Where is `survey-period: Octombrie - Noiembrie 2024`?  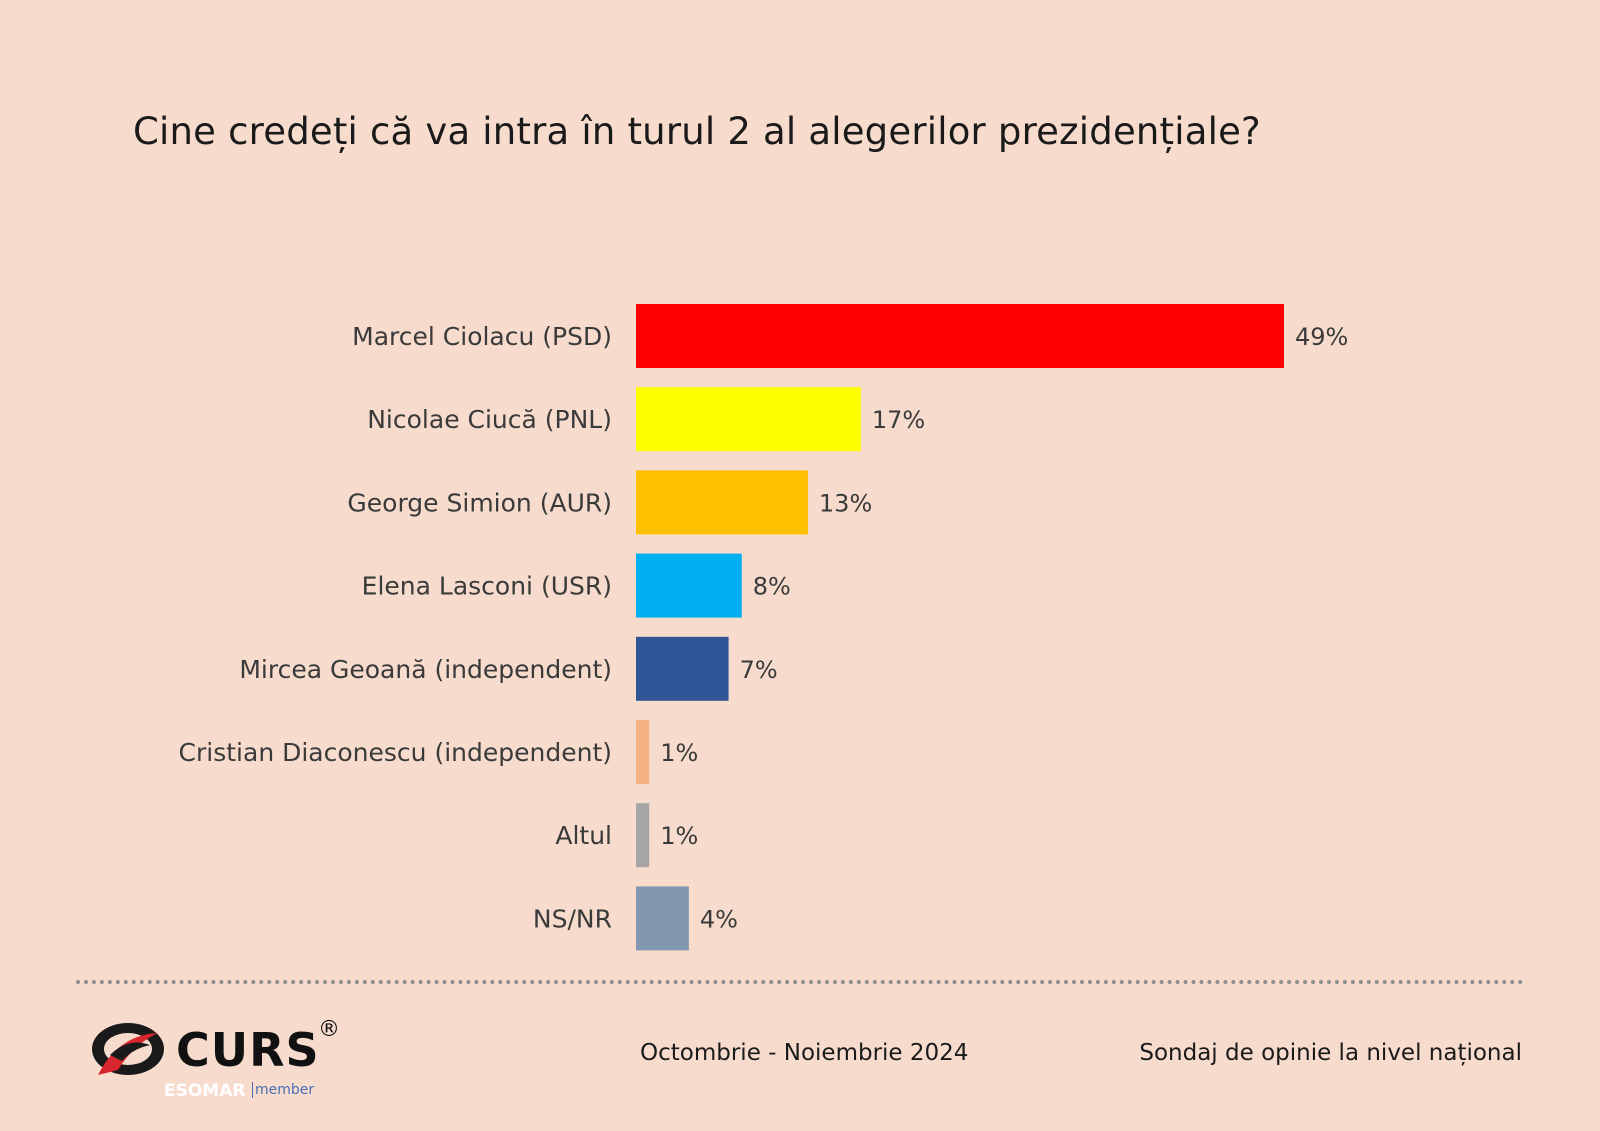
survey-period: Octombrie - Noiembrie 2024 is located at coordinates (804, 1053).